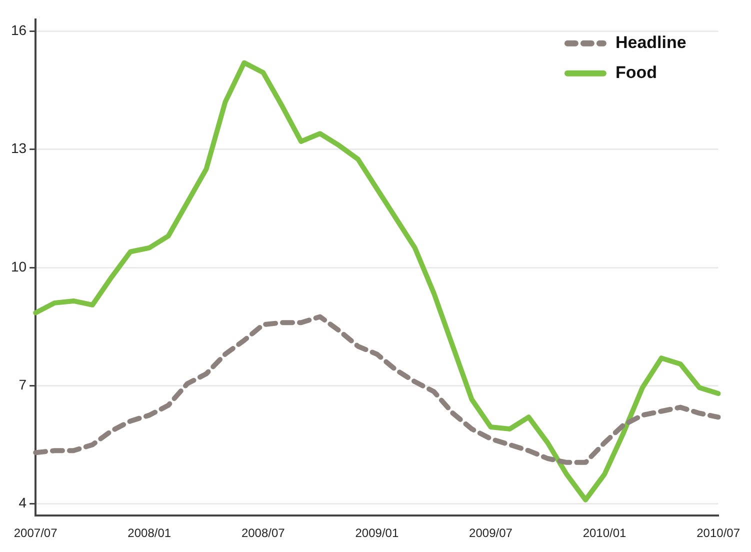 The image size is (751, 552). I want to click on x-tick-label: 2007/07, so click(36, 533).